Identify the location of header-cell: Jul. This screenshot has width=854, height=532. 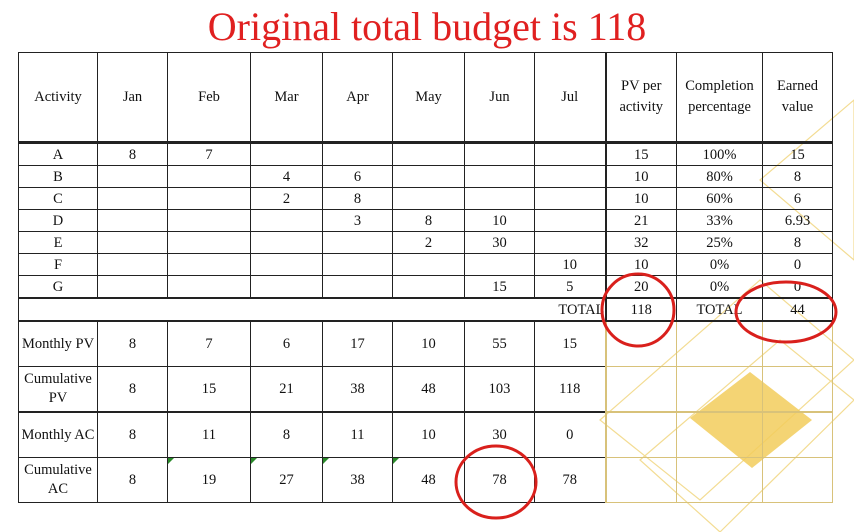
(570, 97).